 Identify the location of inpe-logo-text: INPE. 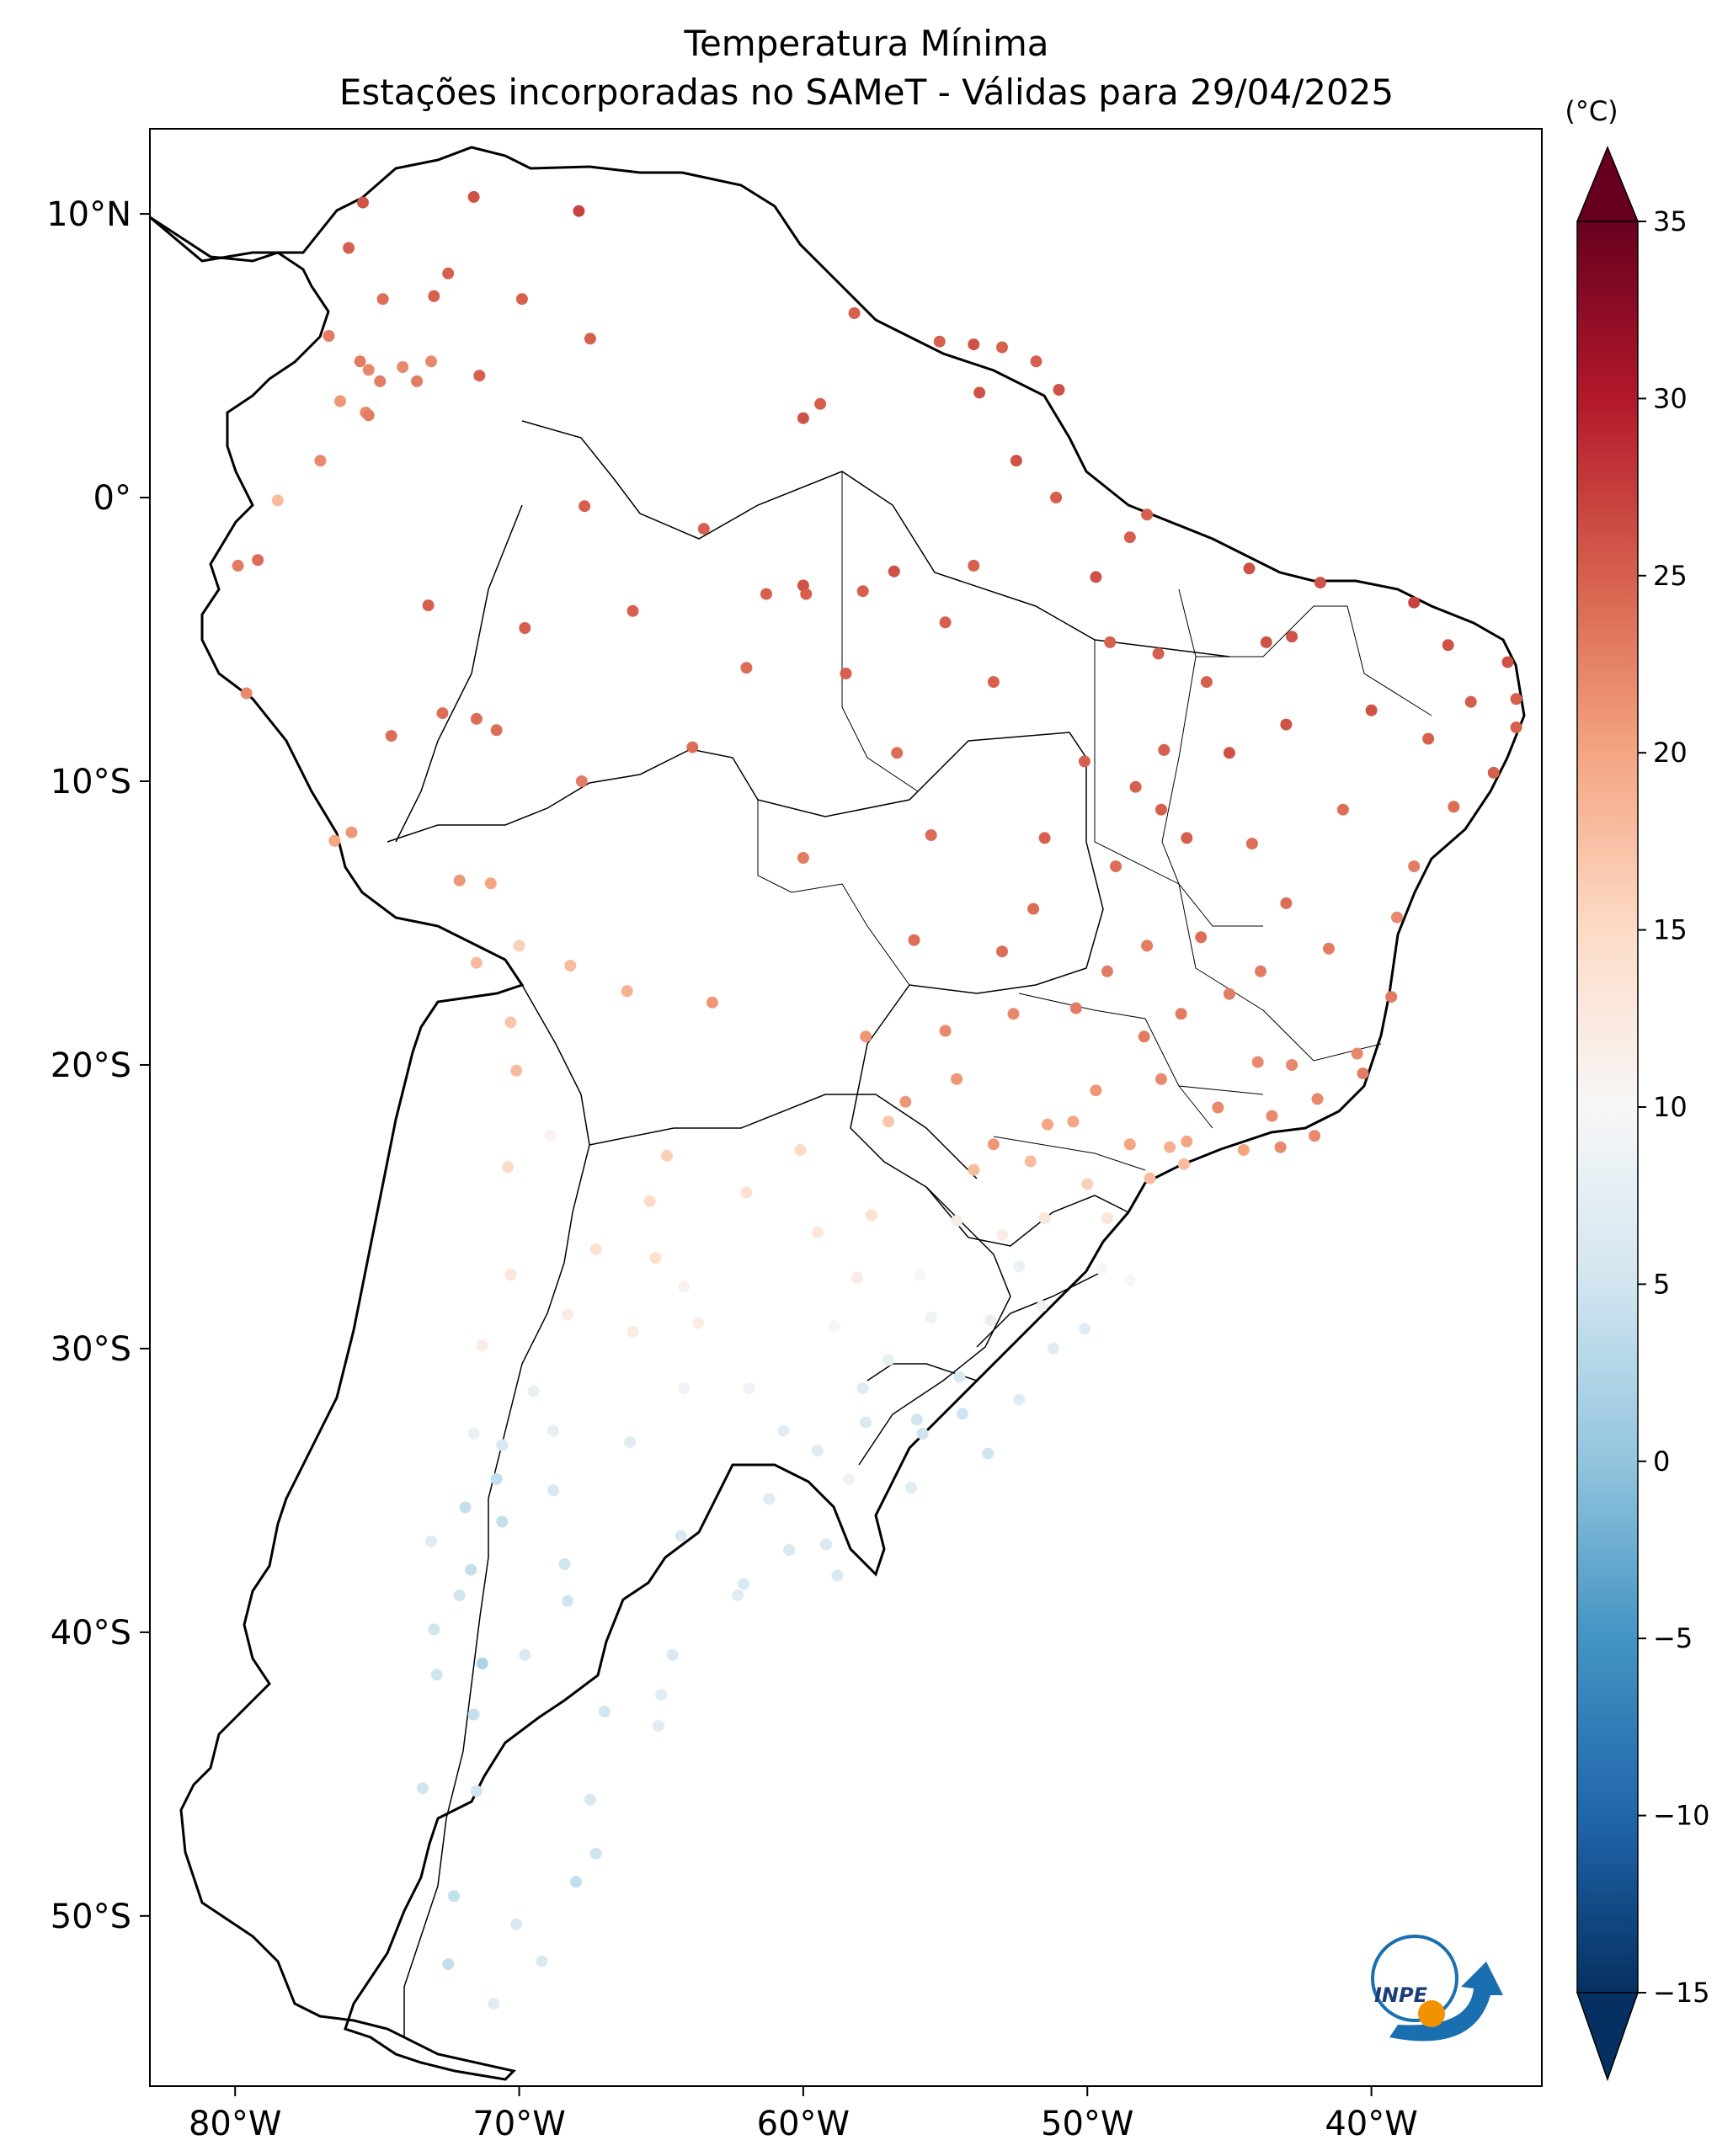
(1401, 1995).